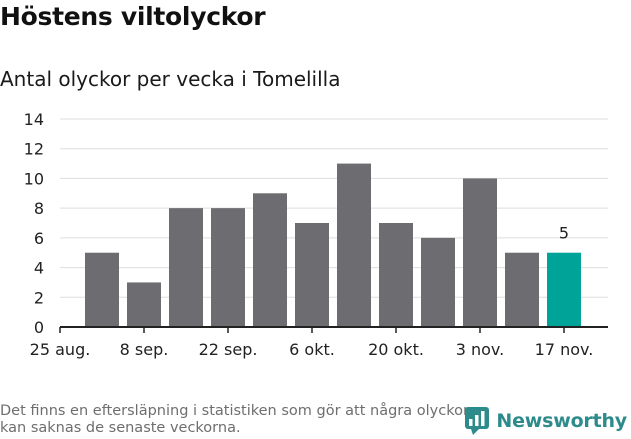 The height and width of the screenshot is (439, 631). Describe the element at coordinates (39, 208) in the screenshot. I see `y-tick-label: 8` at that location.